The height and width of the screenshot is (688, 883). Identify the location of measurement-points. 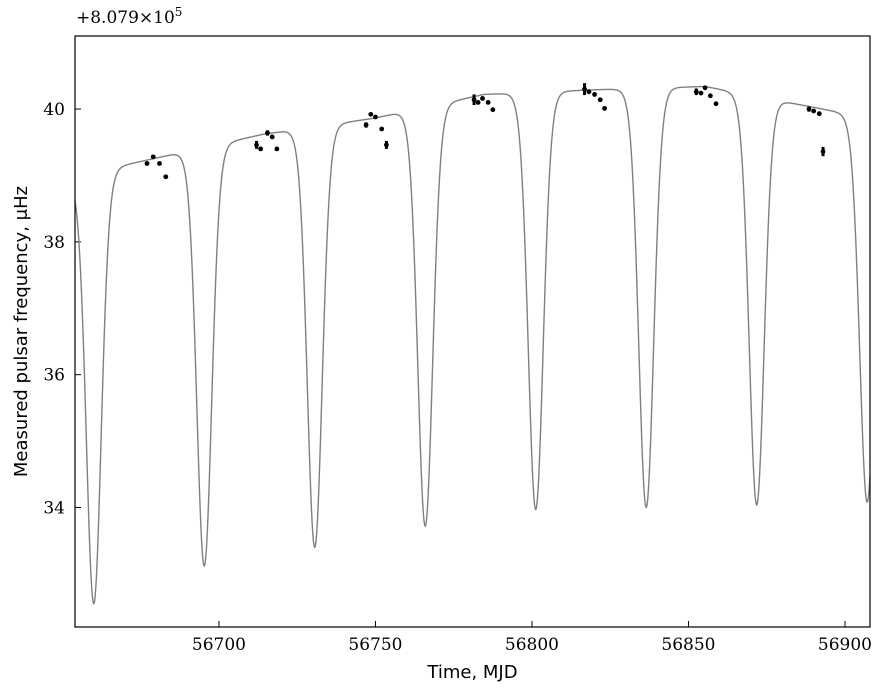
(485, 131).